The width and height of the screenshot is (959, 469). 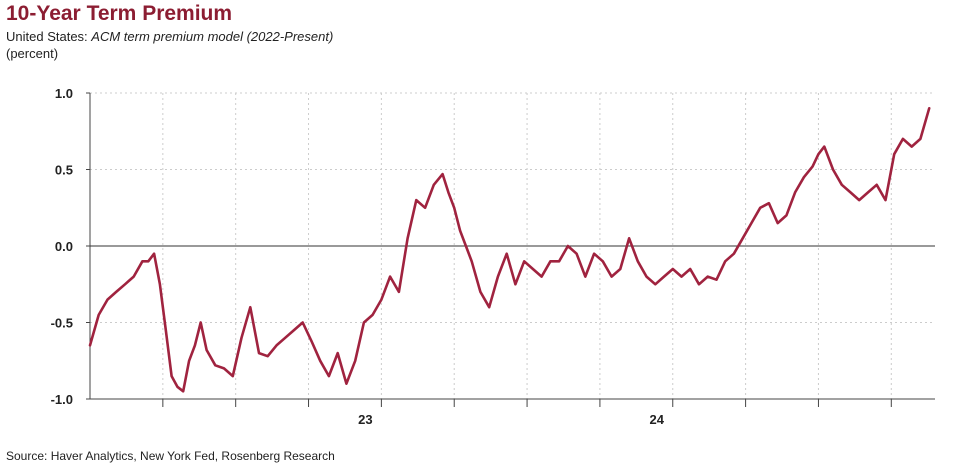 I want to click on x-axis-ticks: 23 24, so click(x=527, y=413).